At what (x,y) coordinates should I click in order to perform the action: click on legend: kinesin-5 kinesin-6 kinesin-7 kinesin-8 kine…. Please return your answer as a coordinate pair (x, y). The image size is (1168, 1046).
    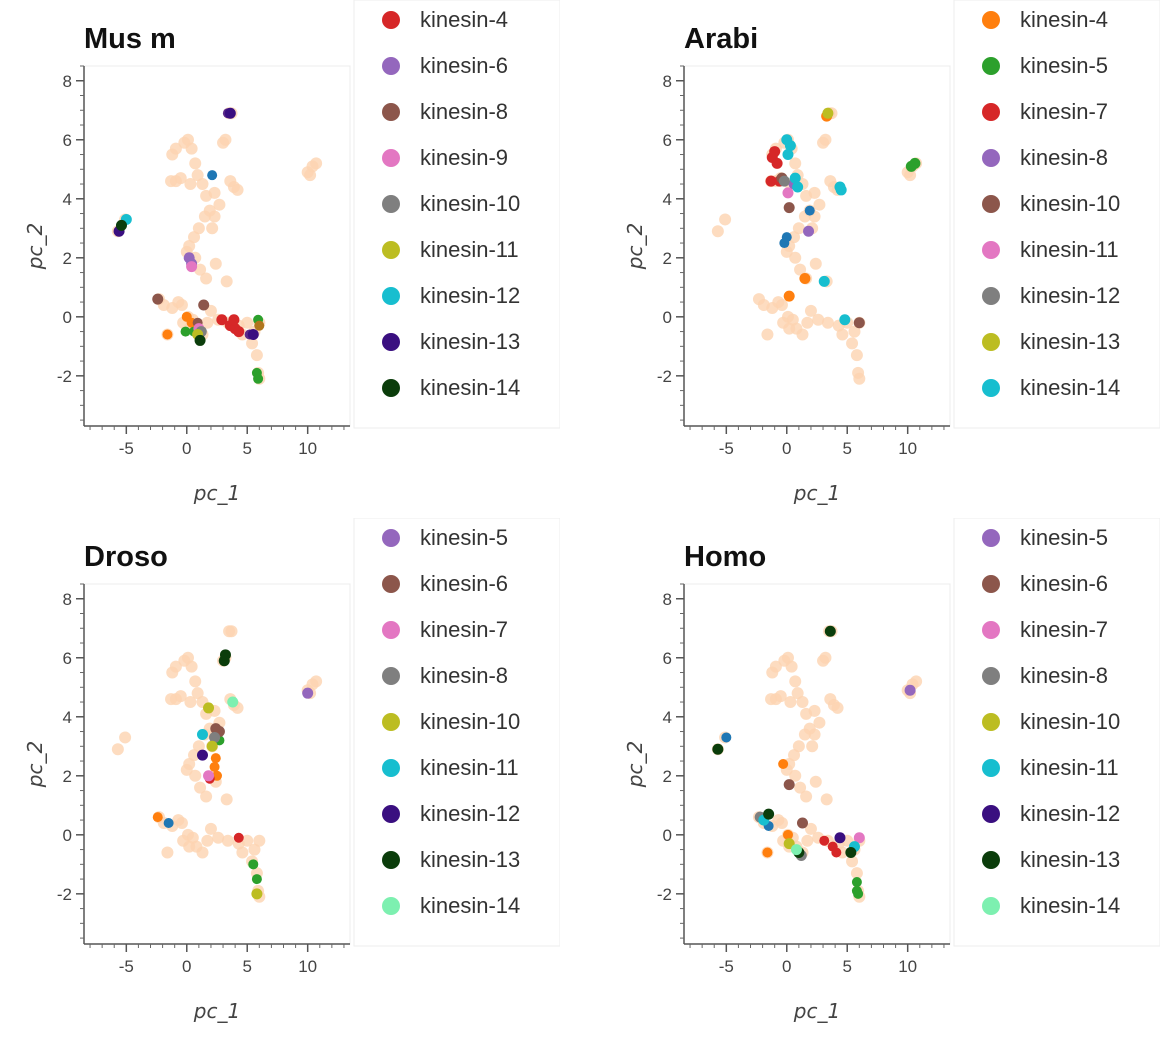
    Looking at the image, I should click on (1051, 721).